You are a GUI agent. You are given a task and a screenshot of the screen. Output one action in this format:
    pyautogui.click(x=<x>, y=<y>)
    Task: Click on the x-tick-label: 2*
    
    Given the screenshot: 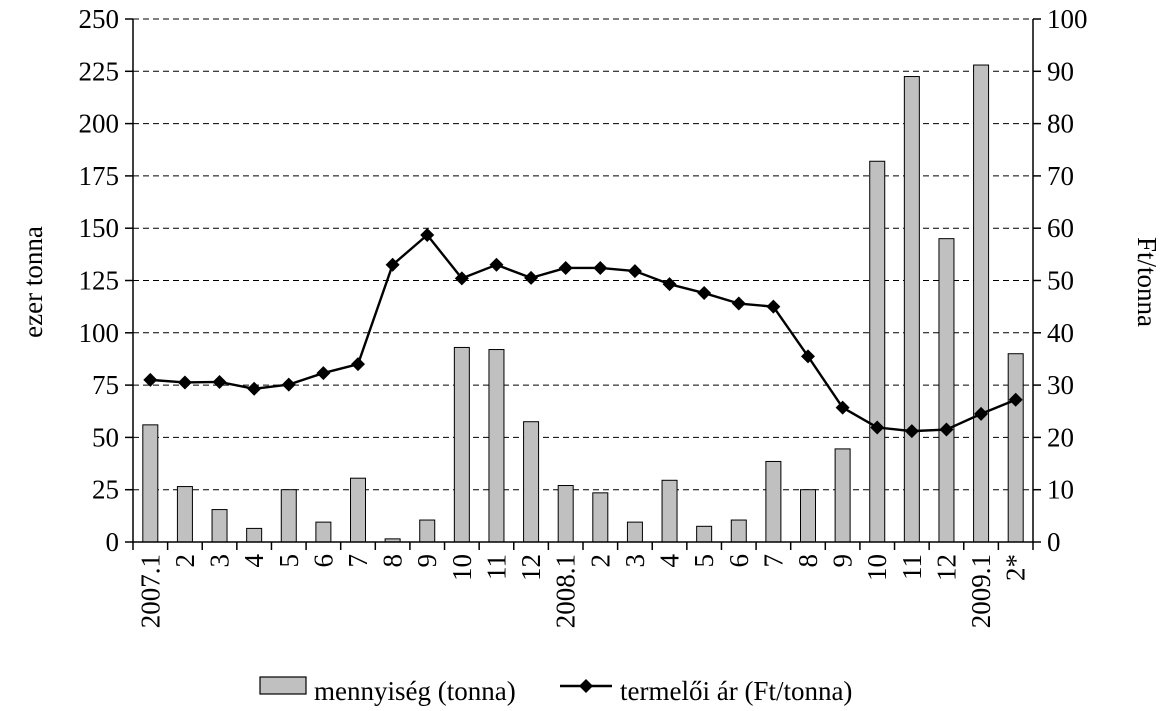 What is the action you would take?
    pyautogui.click(x=1016, y=567)
    